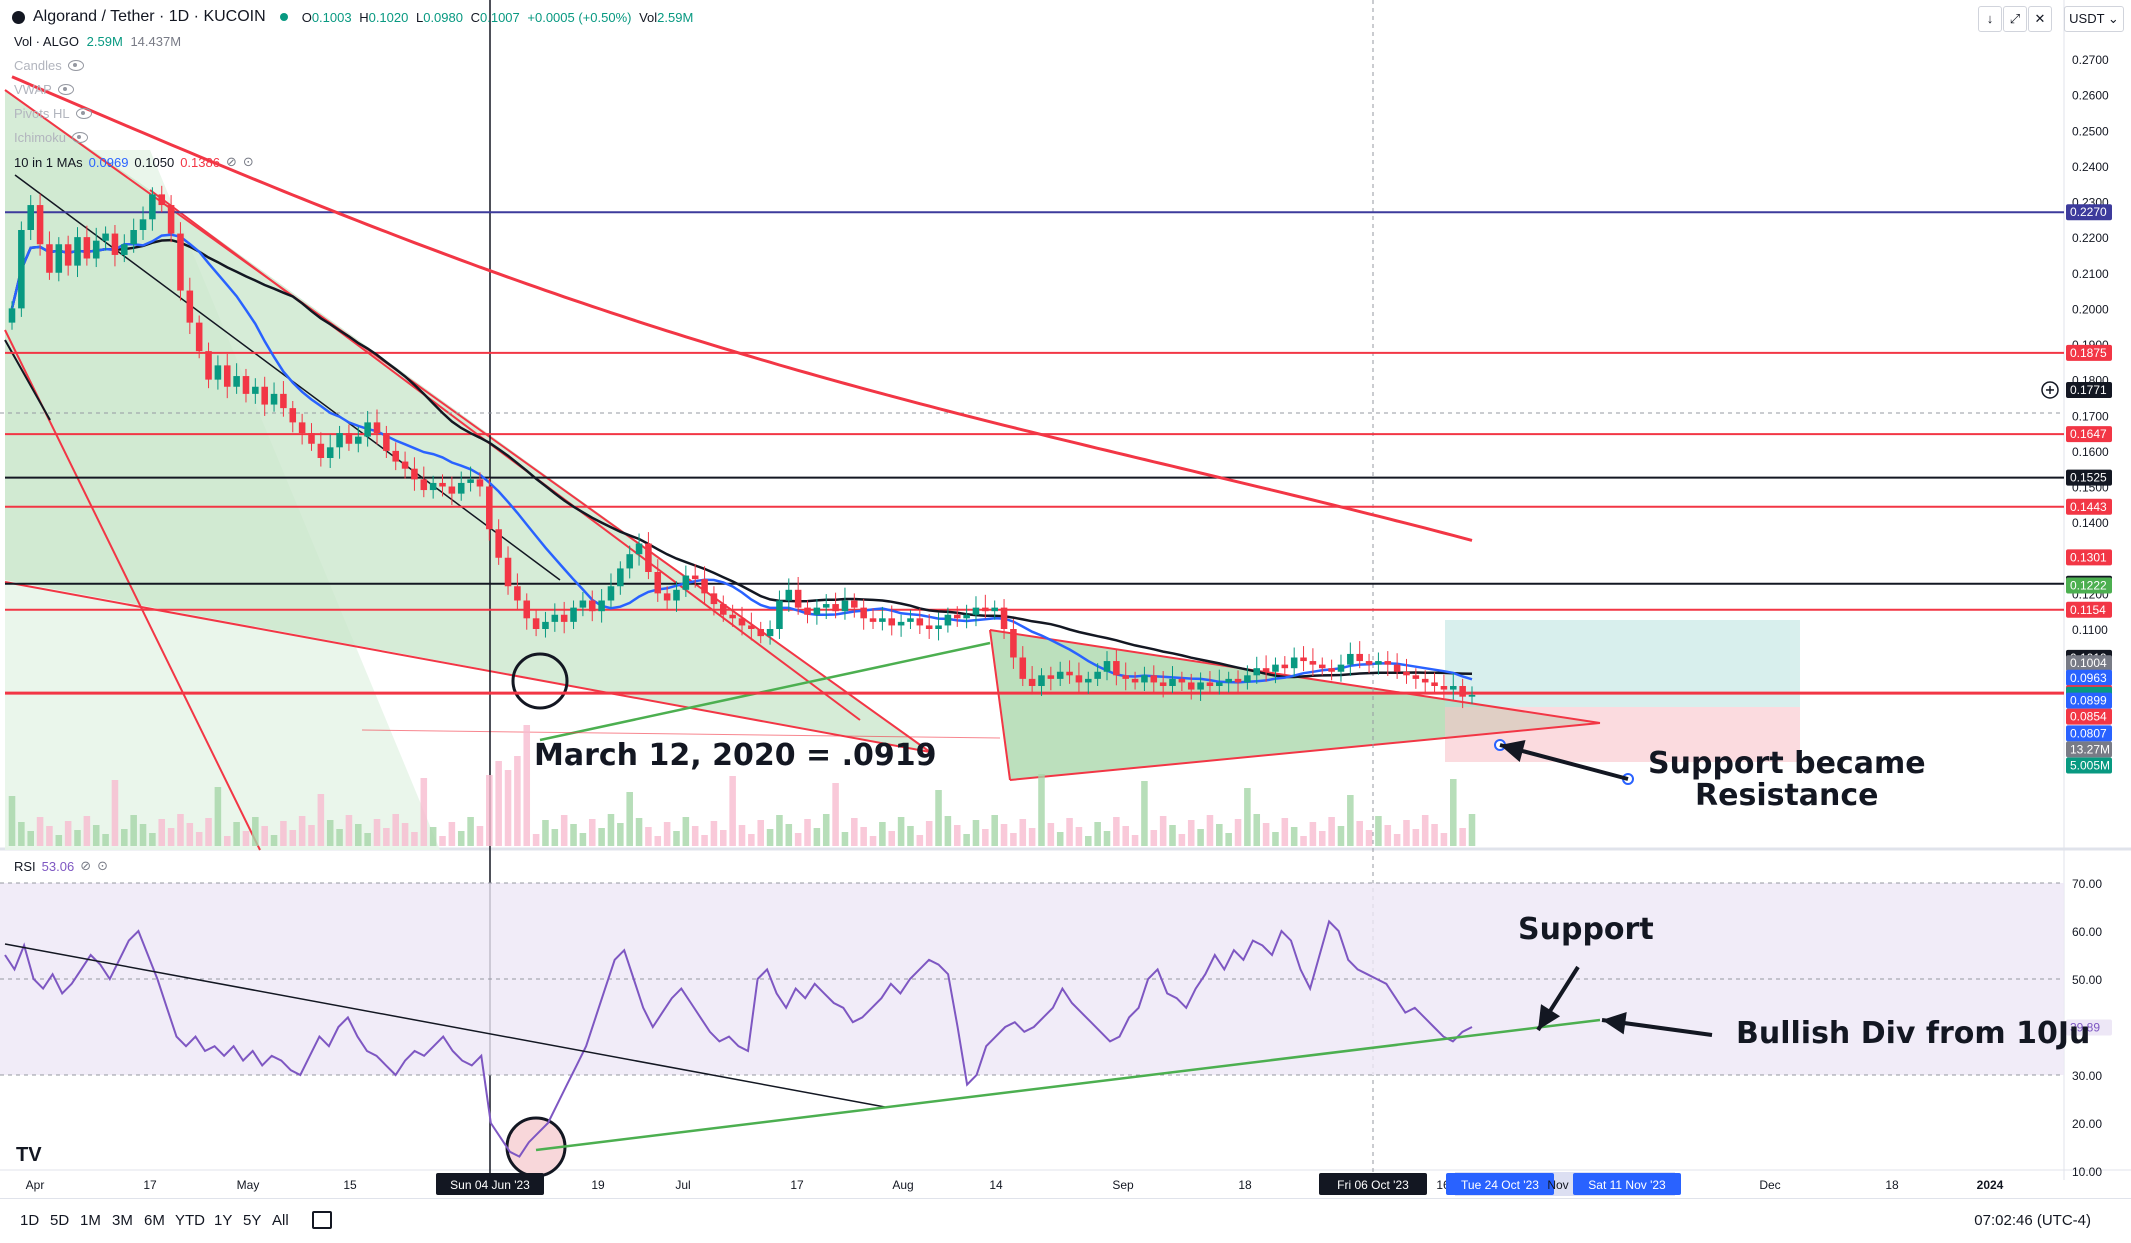 This screenshot has height=1243, width=2131. What do you see at coordinates (1500, 1184) in the screenshot?
I see `time-label-bg` at bounding box center [1500, 1184].